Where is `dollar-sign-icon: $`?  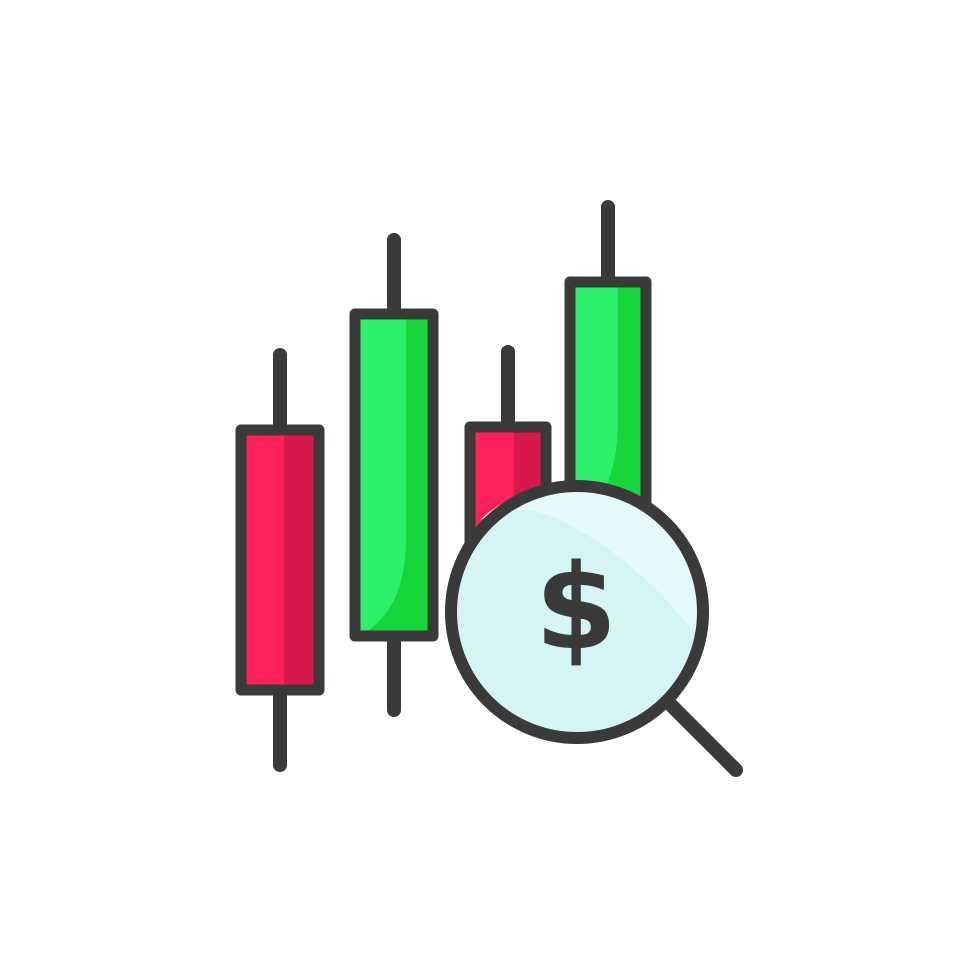
dollar-sign-icon: $ is located at coordinates (576, 607).